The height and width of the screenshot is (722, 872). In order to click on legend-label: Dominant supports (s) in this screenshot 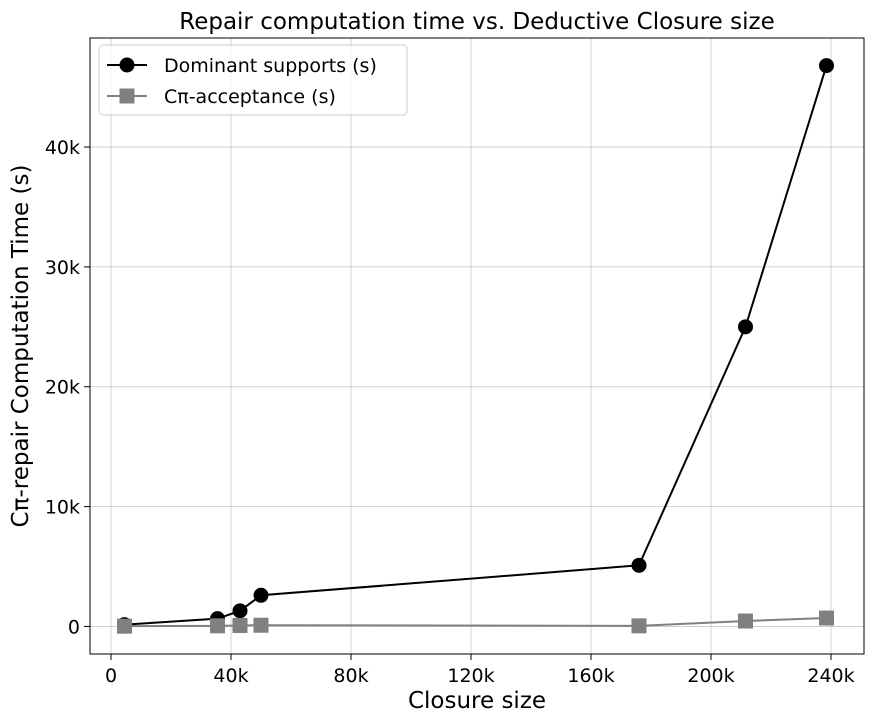, I will do `click(270, 66)`.